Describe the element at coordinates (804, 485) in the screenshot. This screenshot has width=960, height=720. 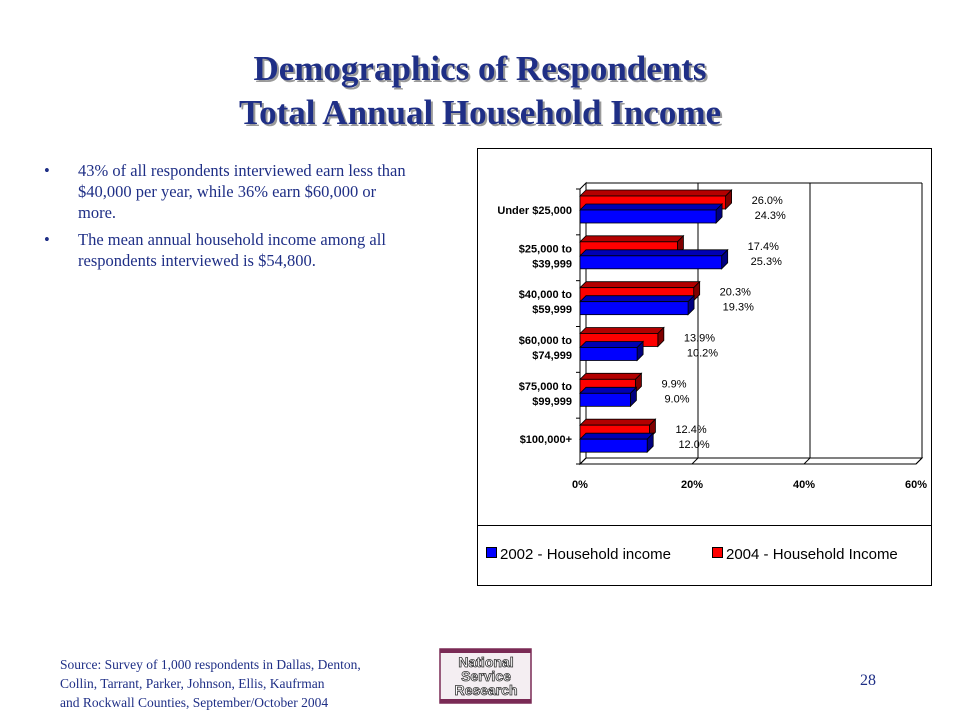
I see `x-tick-label: 40%` at that location.